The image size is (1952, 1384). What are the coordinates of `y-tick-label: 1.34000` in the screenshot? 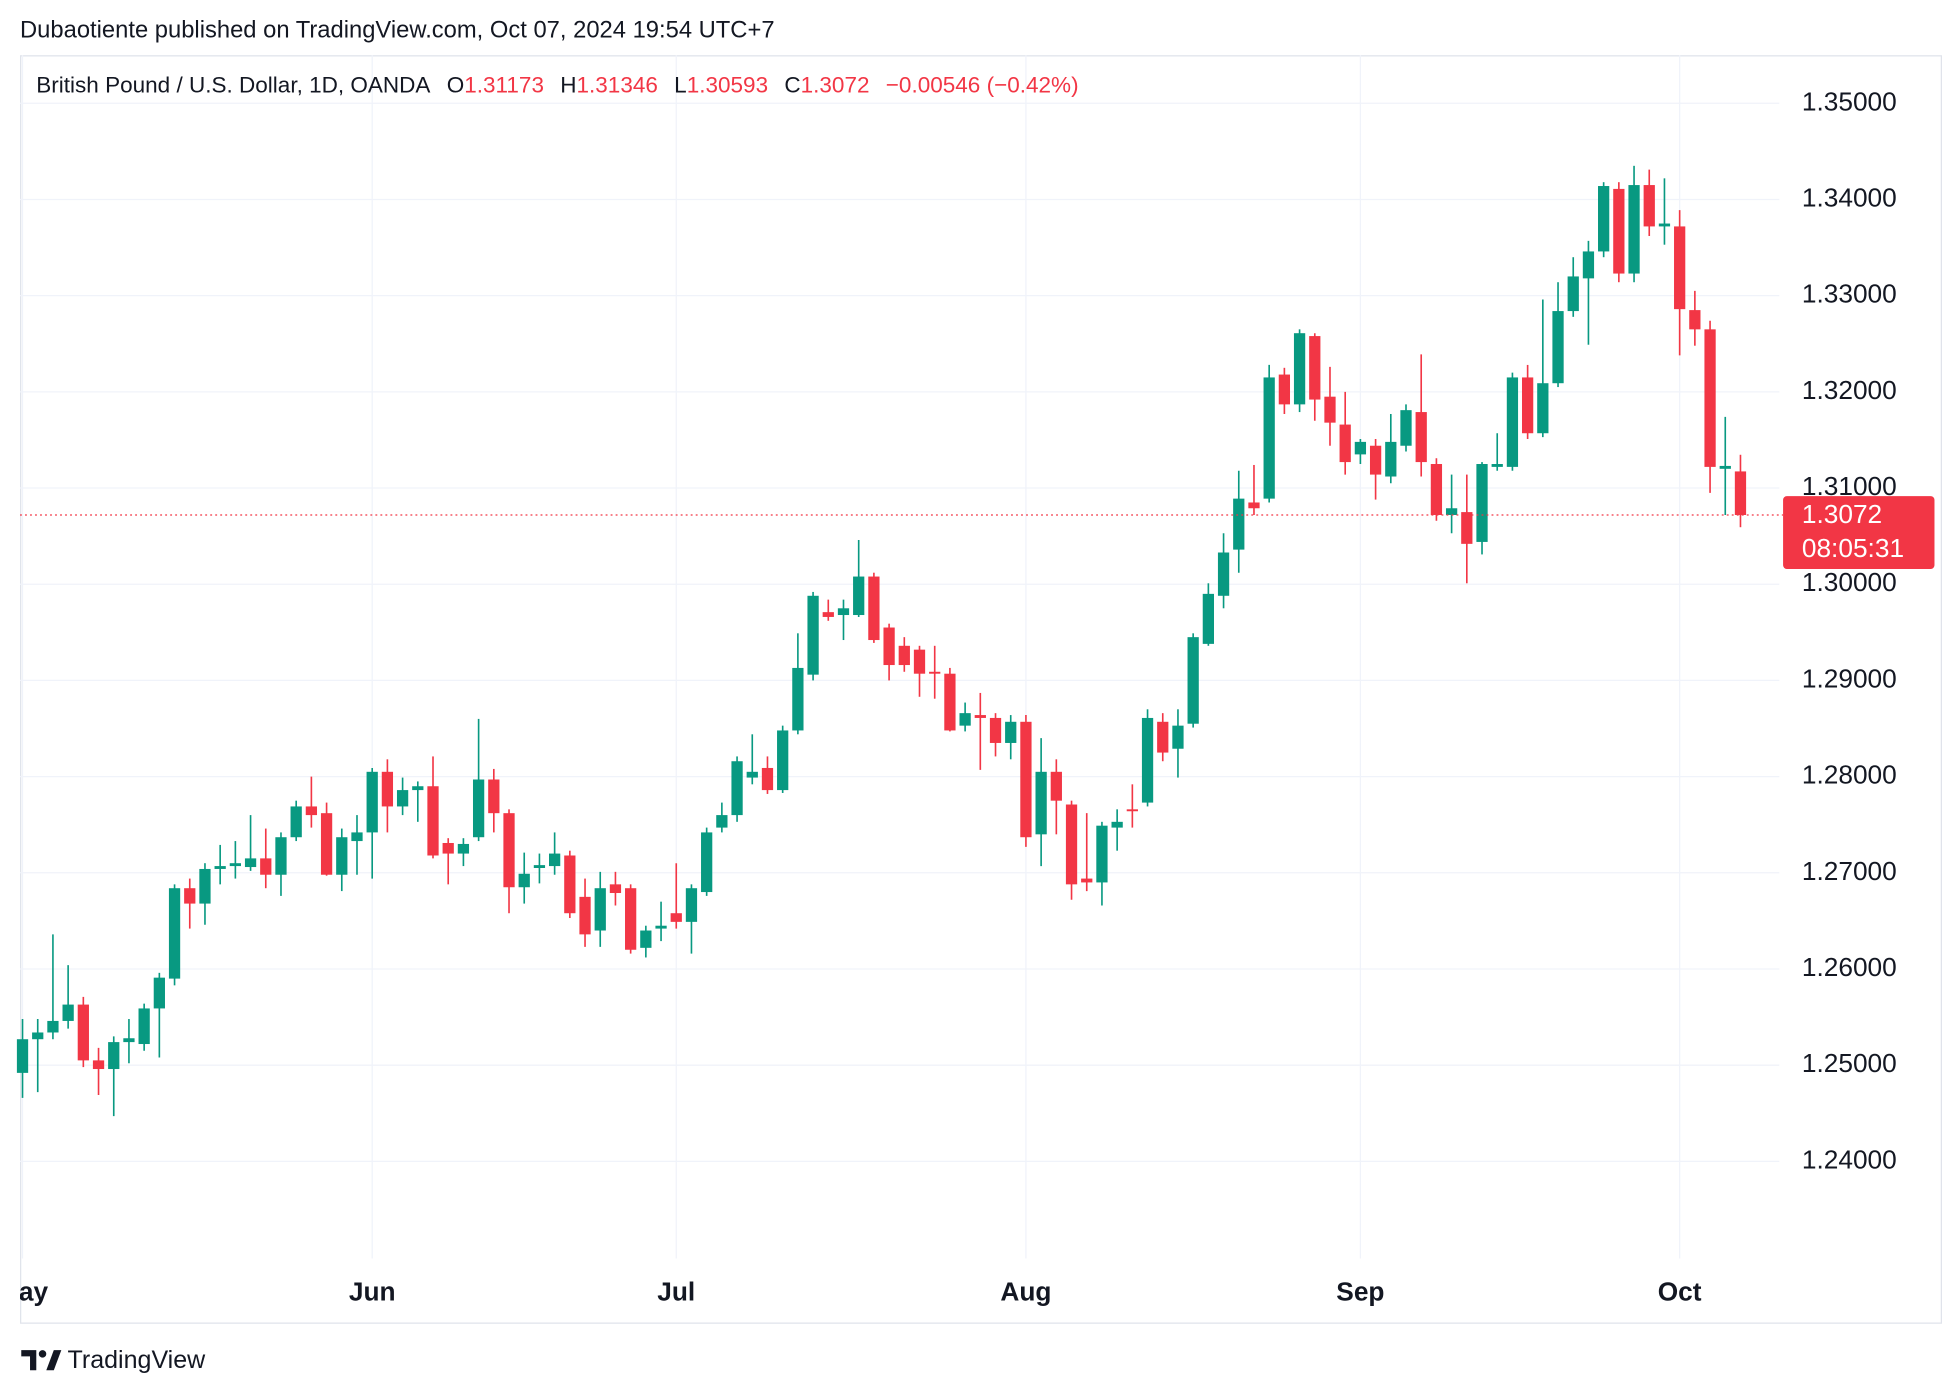 It's located at (1849, 197).